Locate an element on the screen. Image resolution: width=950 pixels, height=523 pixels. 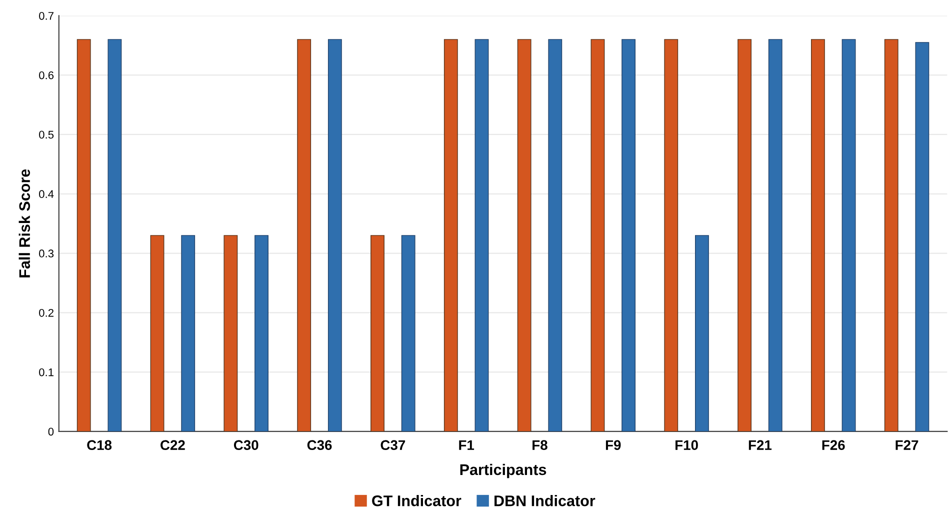
y-tick-label: 0.7 is located at coordinates (46, 16).